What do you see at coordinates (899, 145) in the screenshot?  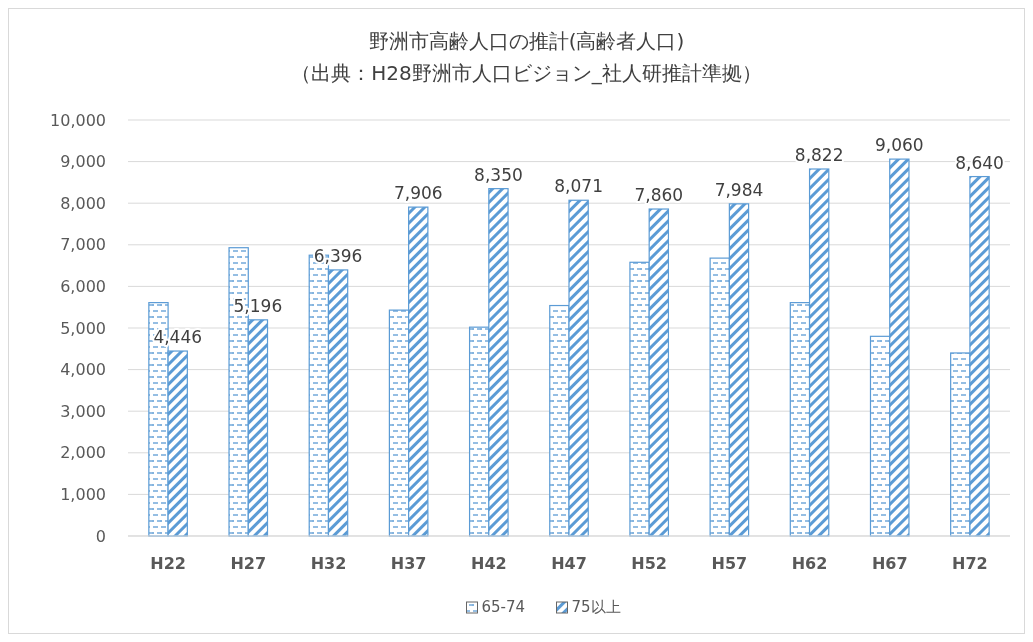 I see `data-label: 9,060` at bounding box center [899, 145].